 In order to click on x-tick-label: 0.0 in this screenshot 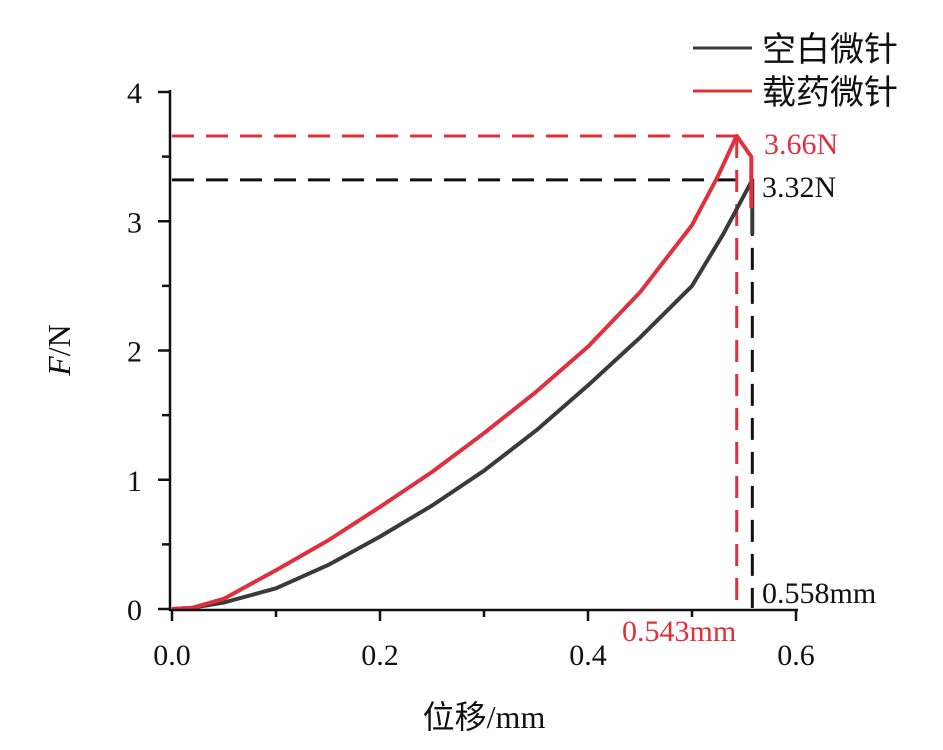, I will do `click(172, 655)`.